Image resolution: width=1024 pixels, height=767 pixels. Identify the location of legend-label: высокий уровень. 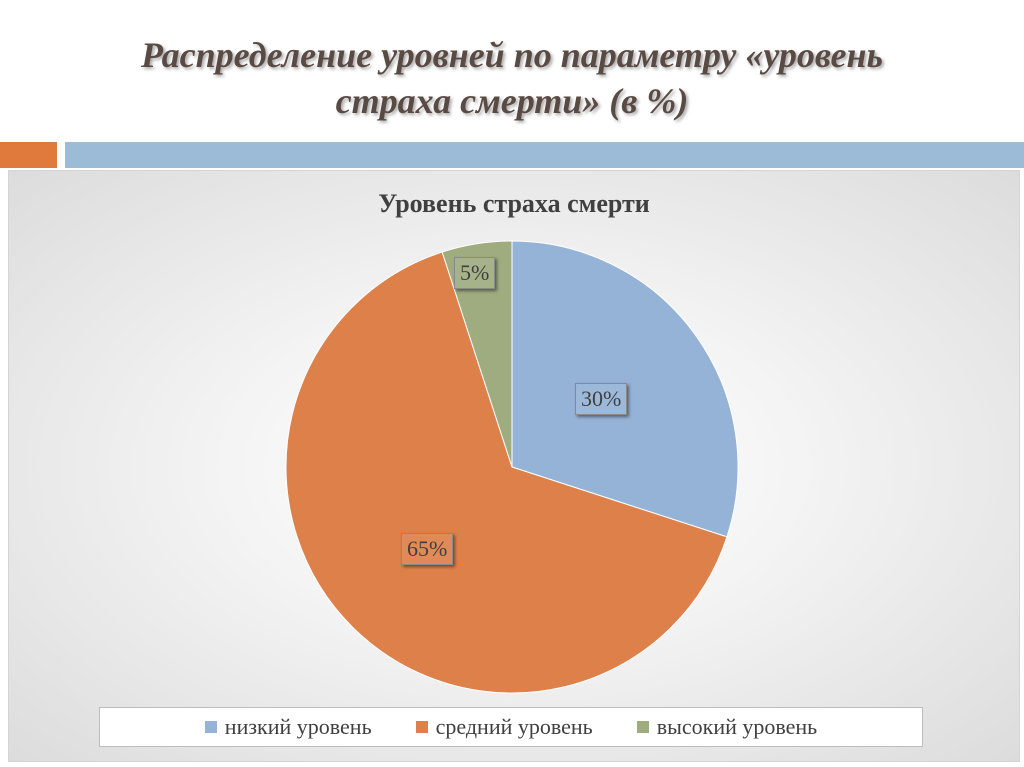
(737, 726).